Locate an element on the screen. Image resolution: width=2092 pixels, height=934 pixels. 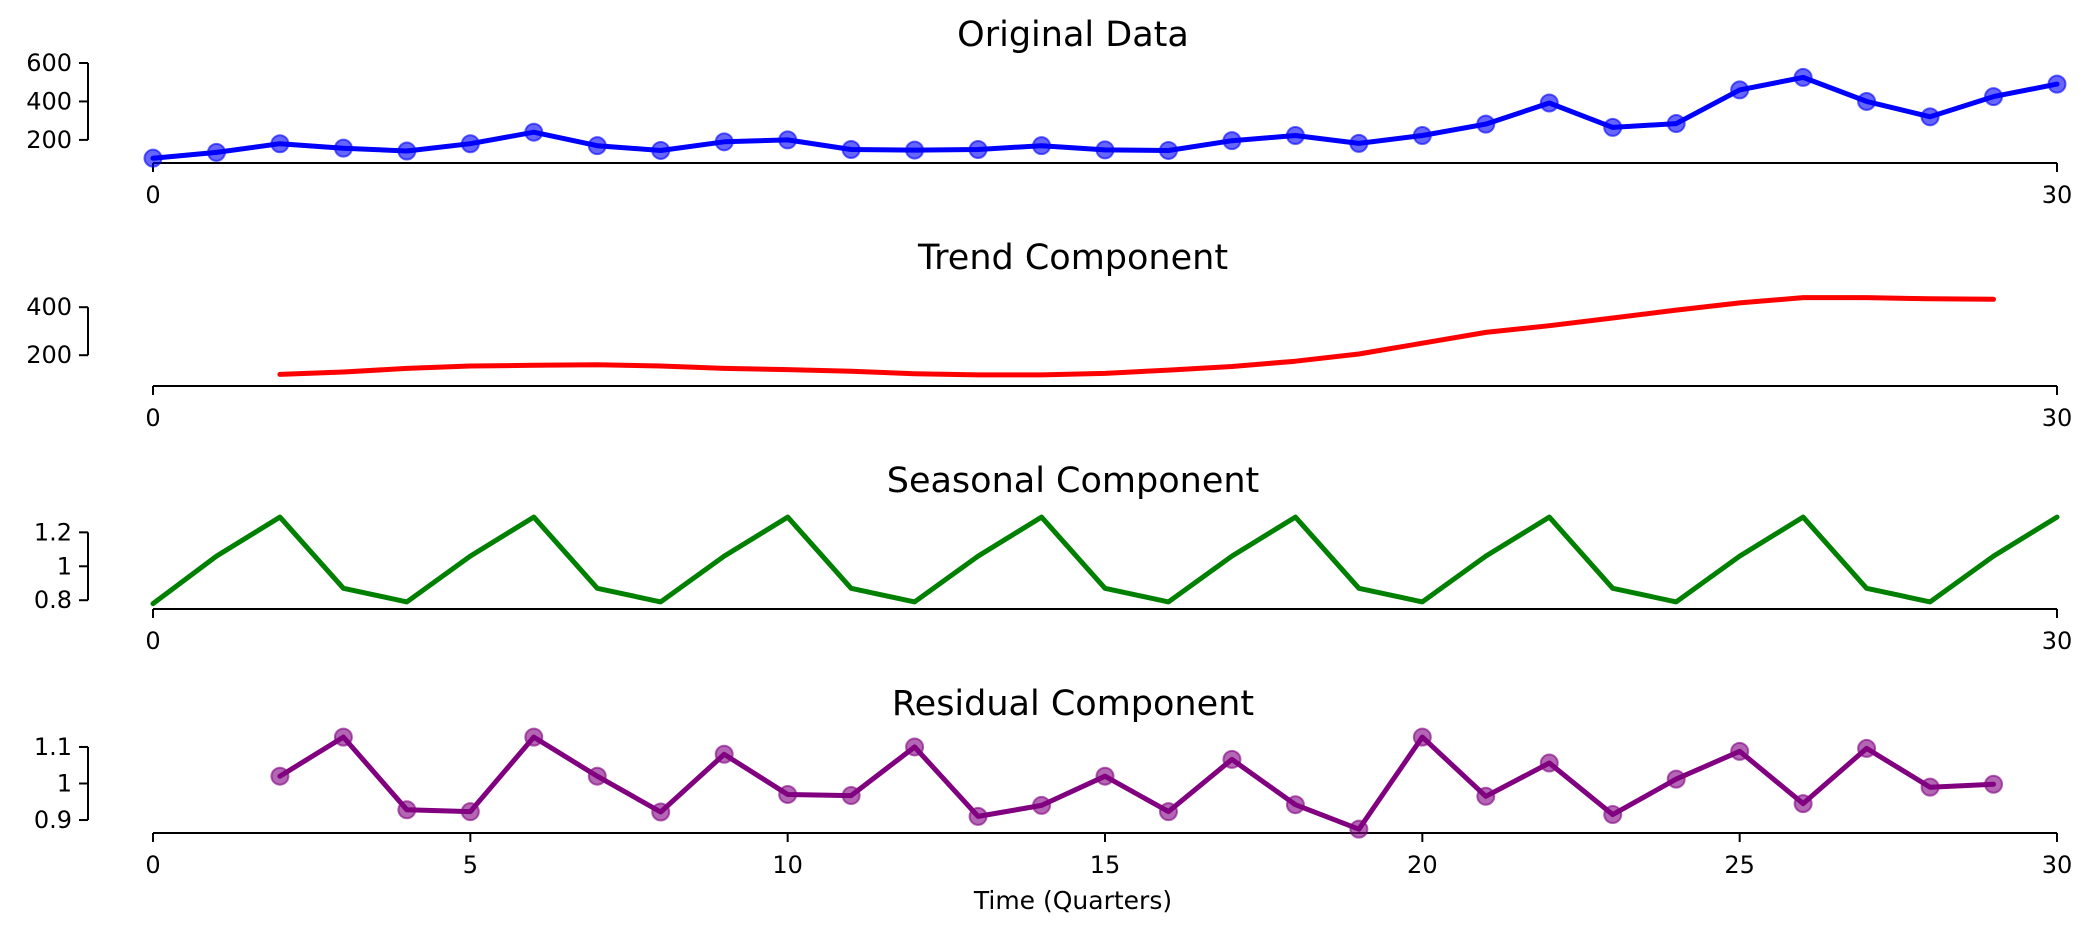
panel-title: Seasonal Component is located at coordinates (1073, 481).